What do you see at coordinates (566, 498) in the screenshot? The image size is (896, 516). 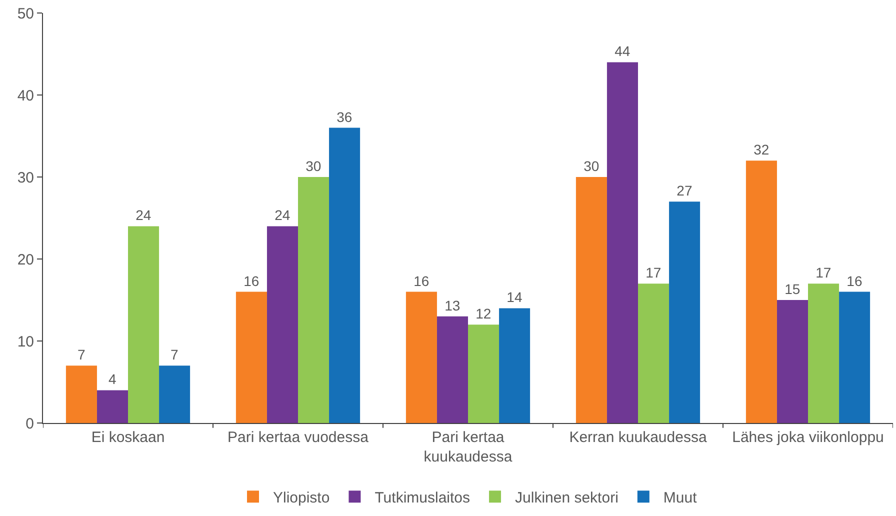 I see `legend-label: Julkinen sektori` at bounding box center [566, 498].